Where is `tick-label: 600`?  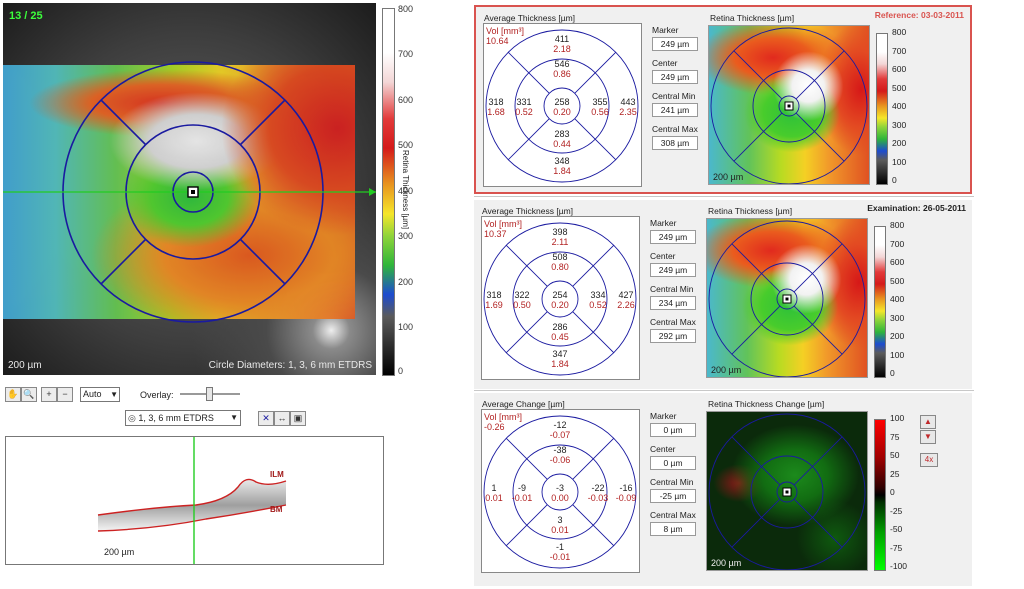
tick-label: 600 is located at coordinates (406, 100).